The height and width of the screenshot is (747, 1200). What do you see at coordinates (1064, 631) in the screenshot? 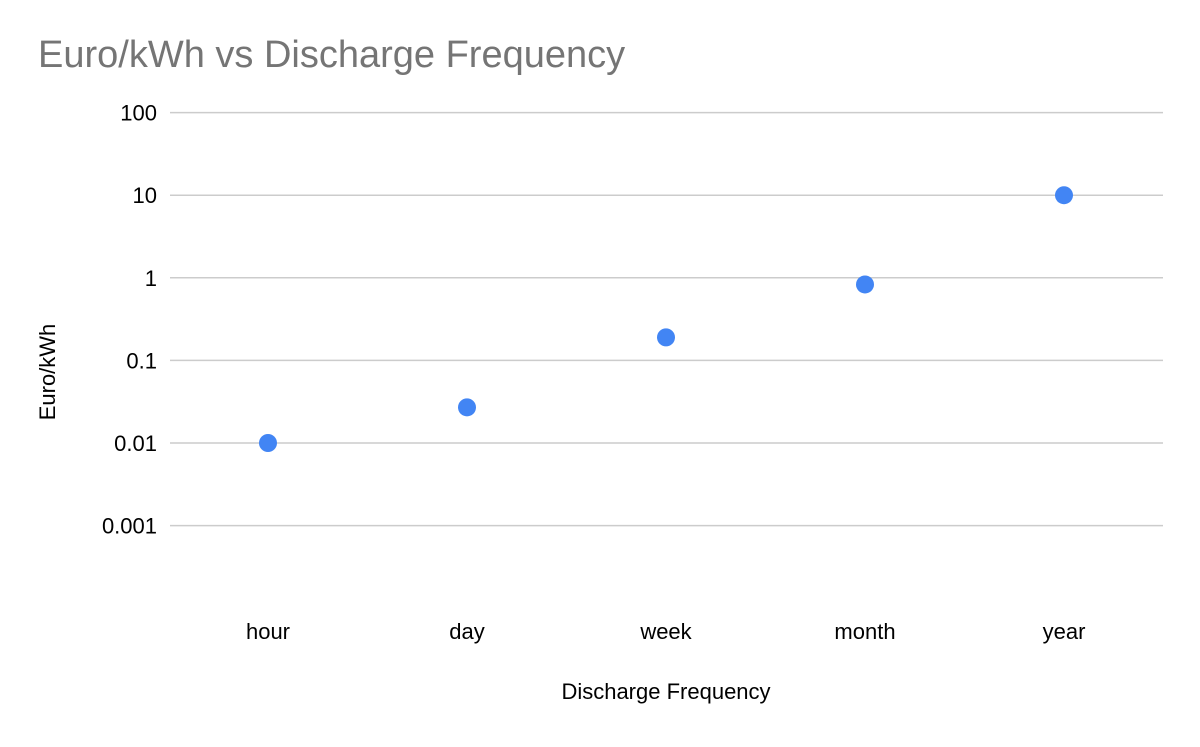
I see `x-tick-label: year` at bounding box center [1064, 631].